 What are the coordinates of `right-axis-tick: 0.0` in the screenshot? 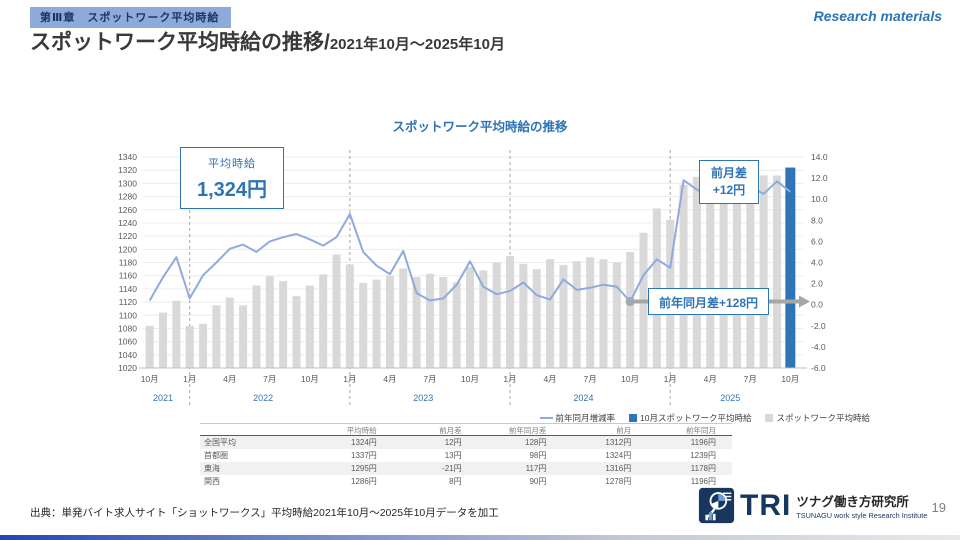 It's located at (817, 305).